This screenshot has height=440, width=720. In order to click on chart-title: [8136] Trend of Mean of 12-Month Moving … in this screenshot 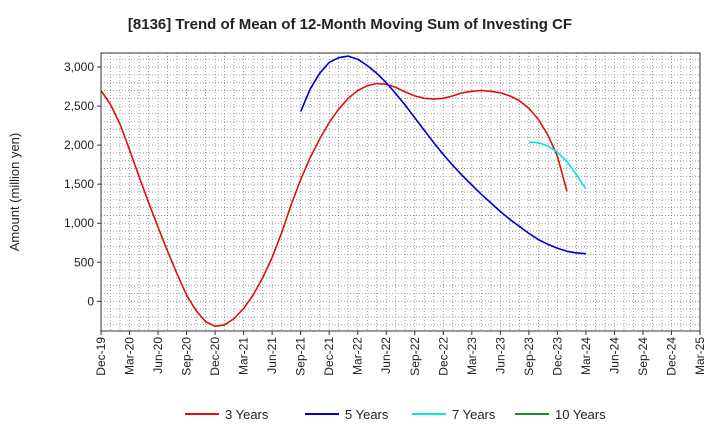, I will do `click(350, 24)`.